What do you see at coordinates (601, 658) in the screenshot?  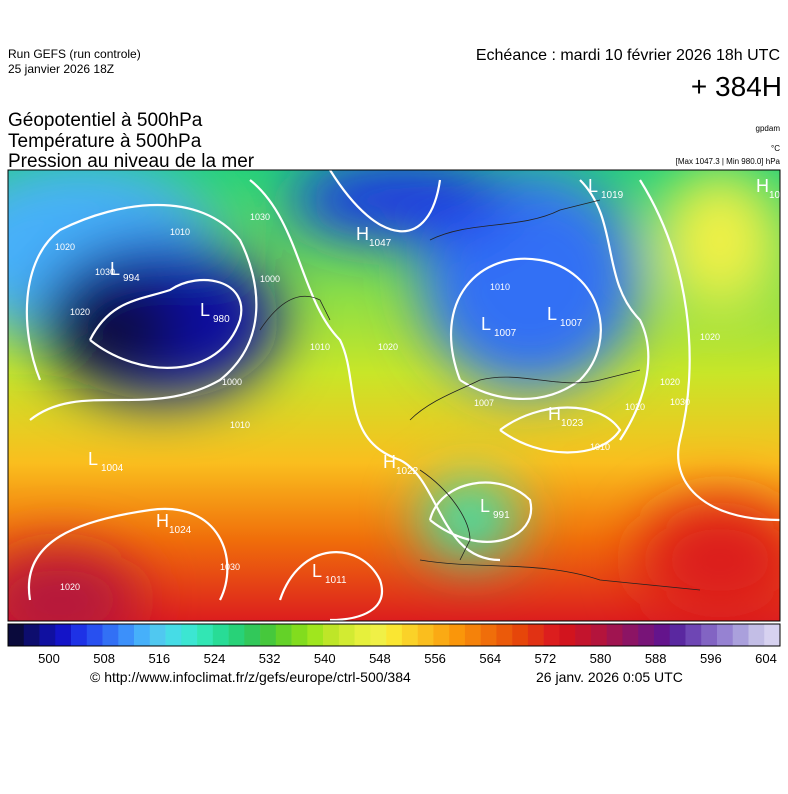 I see `colorbar-tick-label: 580` at bounding box center [601, 658].